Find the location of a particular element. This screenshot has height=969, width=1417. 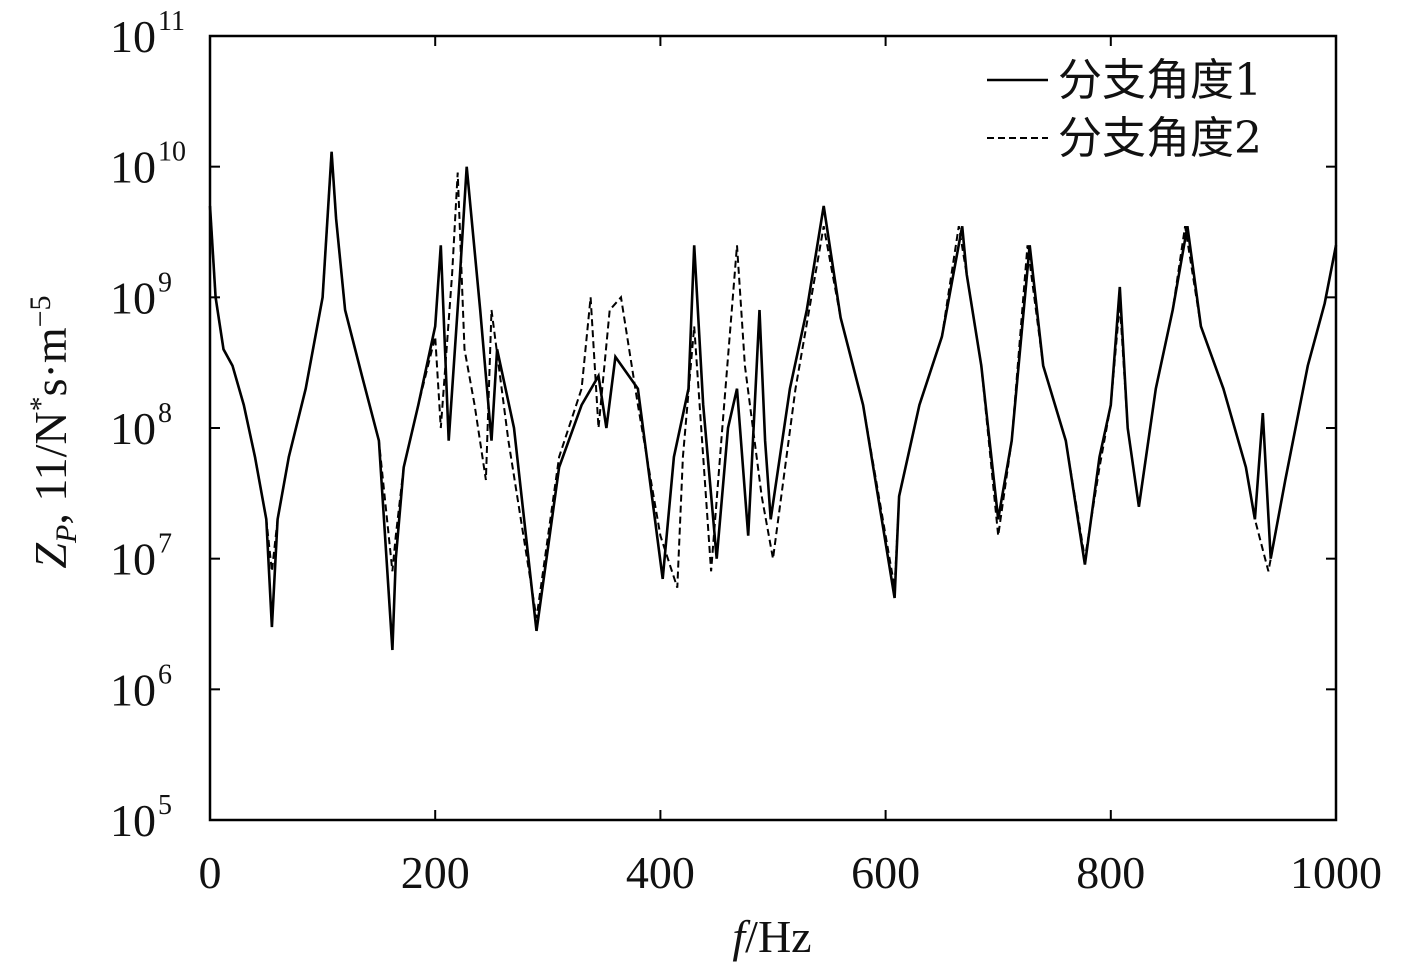

x-axis-label-unit: /Hz is located at coordinates (778, 936).